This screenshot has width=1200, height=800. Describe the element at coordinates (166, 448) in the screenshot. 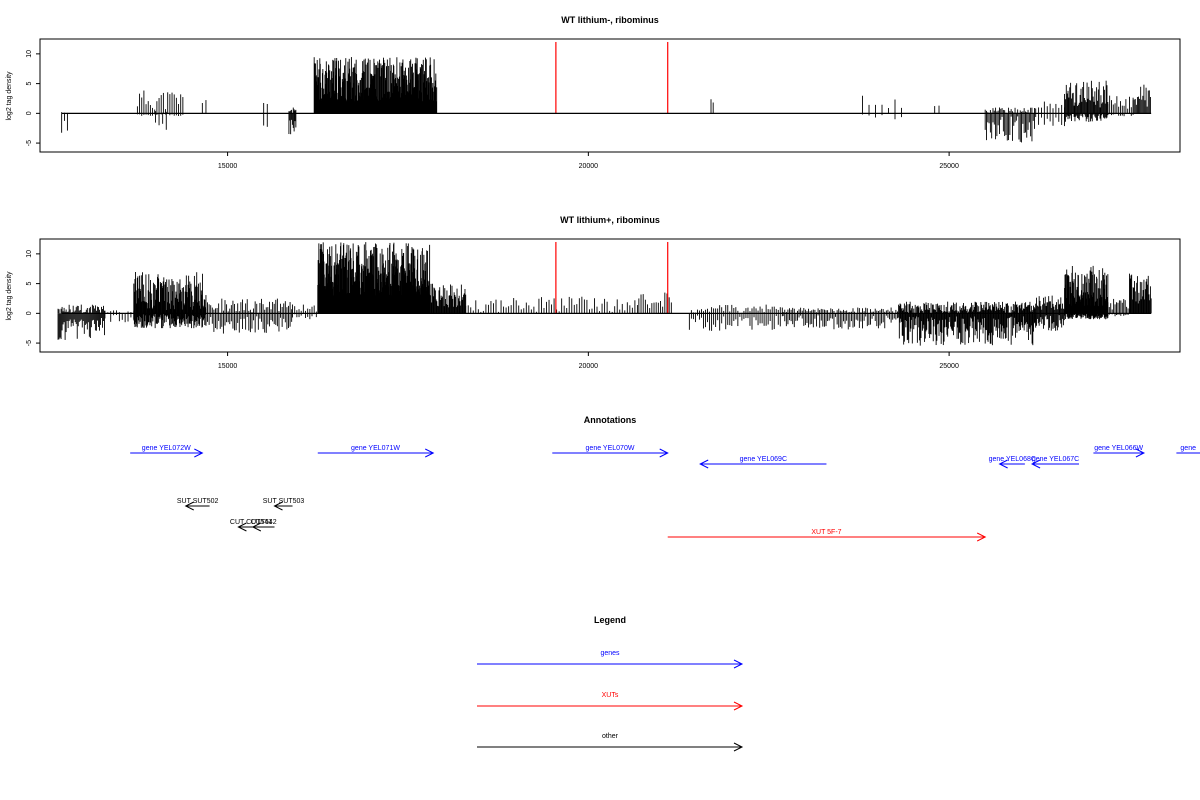

I see `feature-label: gene YEL072W` at that location.